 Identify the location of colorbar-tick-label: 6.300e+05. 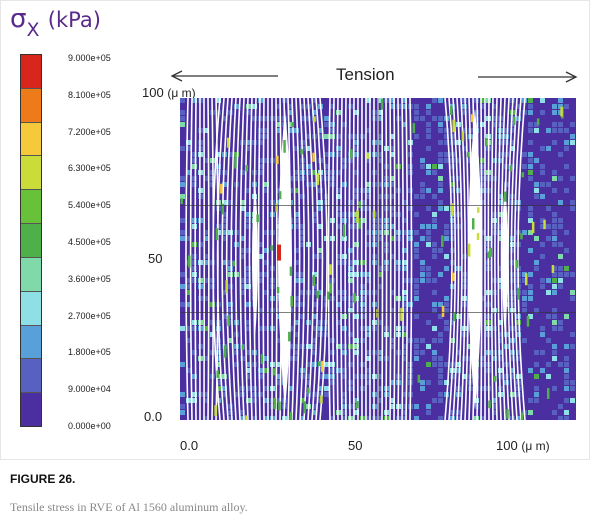
(89, 168).